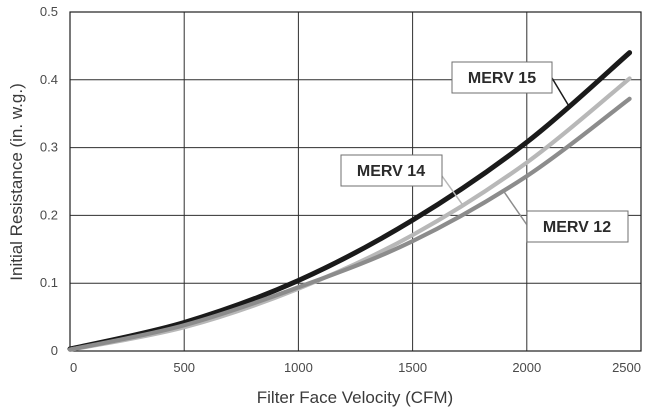 This screenshot has width=661, height=413. What do you see at coordinates (355, 397) in the screenshot?
I see `x-axis-title: Filter Face Velocity (CFM)` at bounding box center [355, 397].